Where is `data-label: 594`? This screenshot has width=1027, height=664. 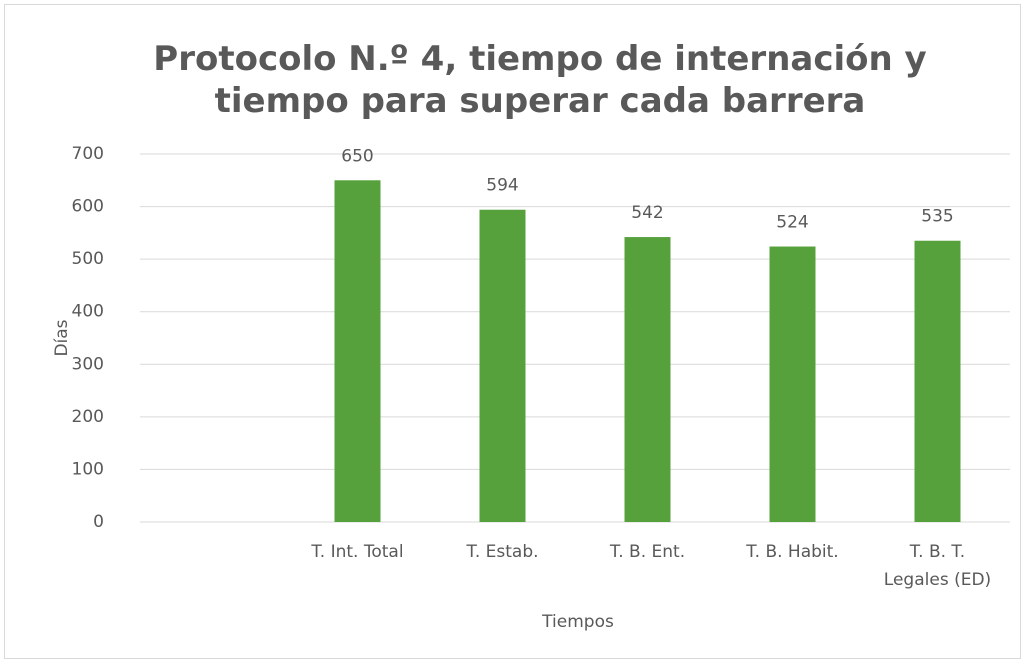
data-label: 594 is located at coordinates (502, 186).